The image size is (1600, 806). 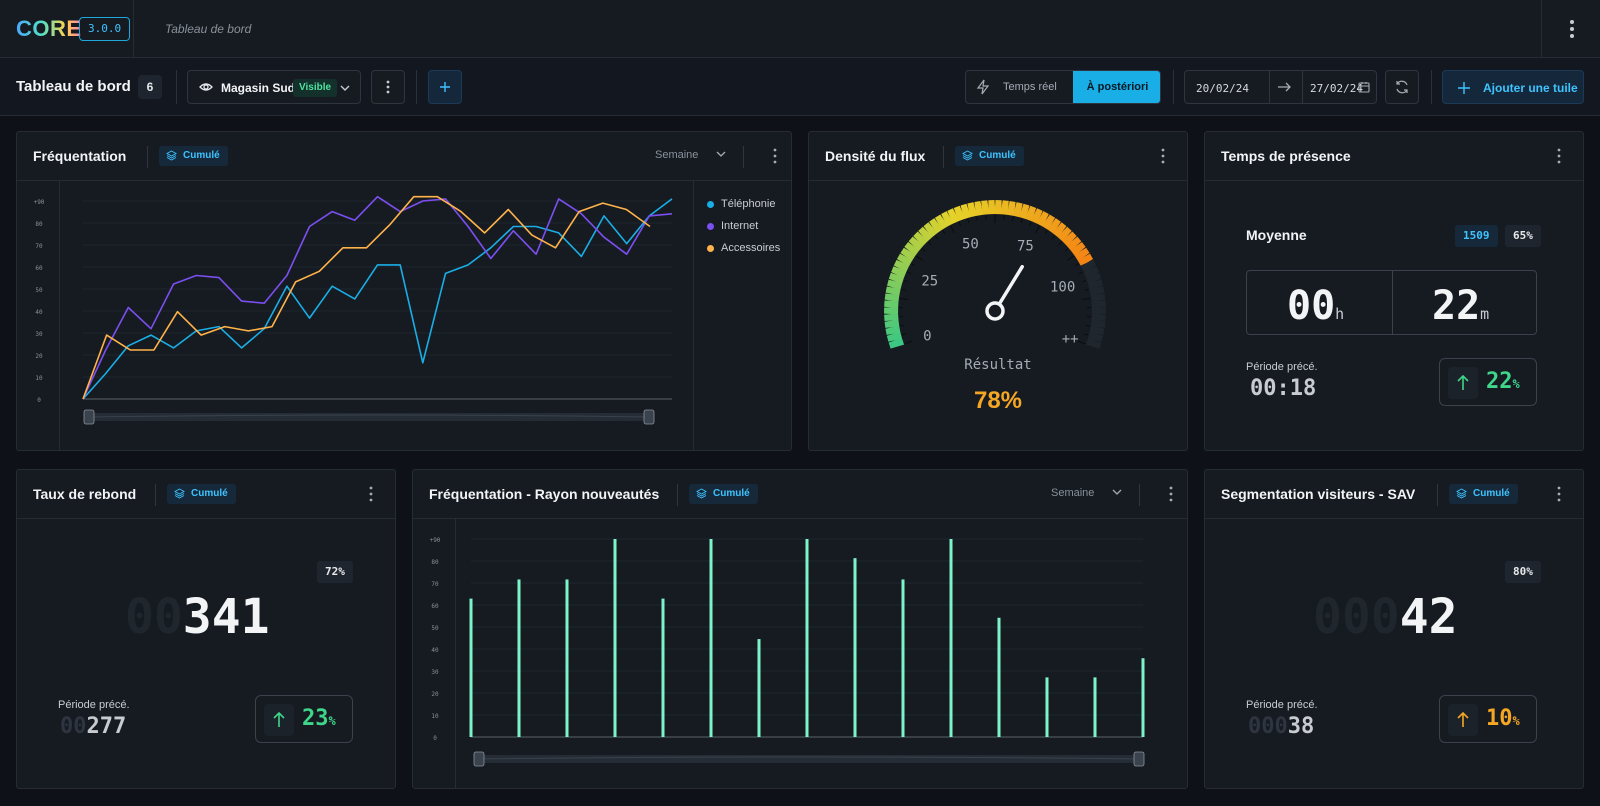 What do you see at coordinates (739, 226) in the screenshot?
I see `legend-internet: Internet` at bounding box center [739, 226].